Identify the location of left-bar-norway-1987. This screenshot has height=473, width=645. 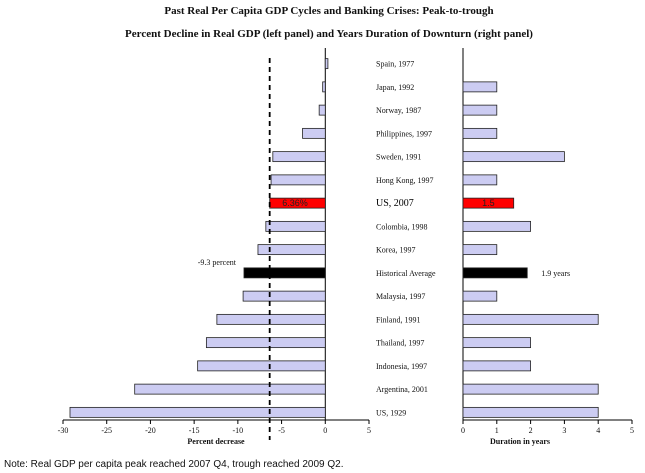
(322, 110).